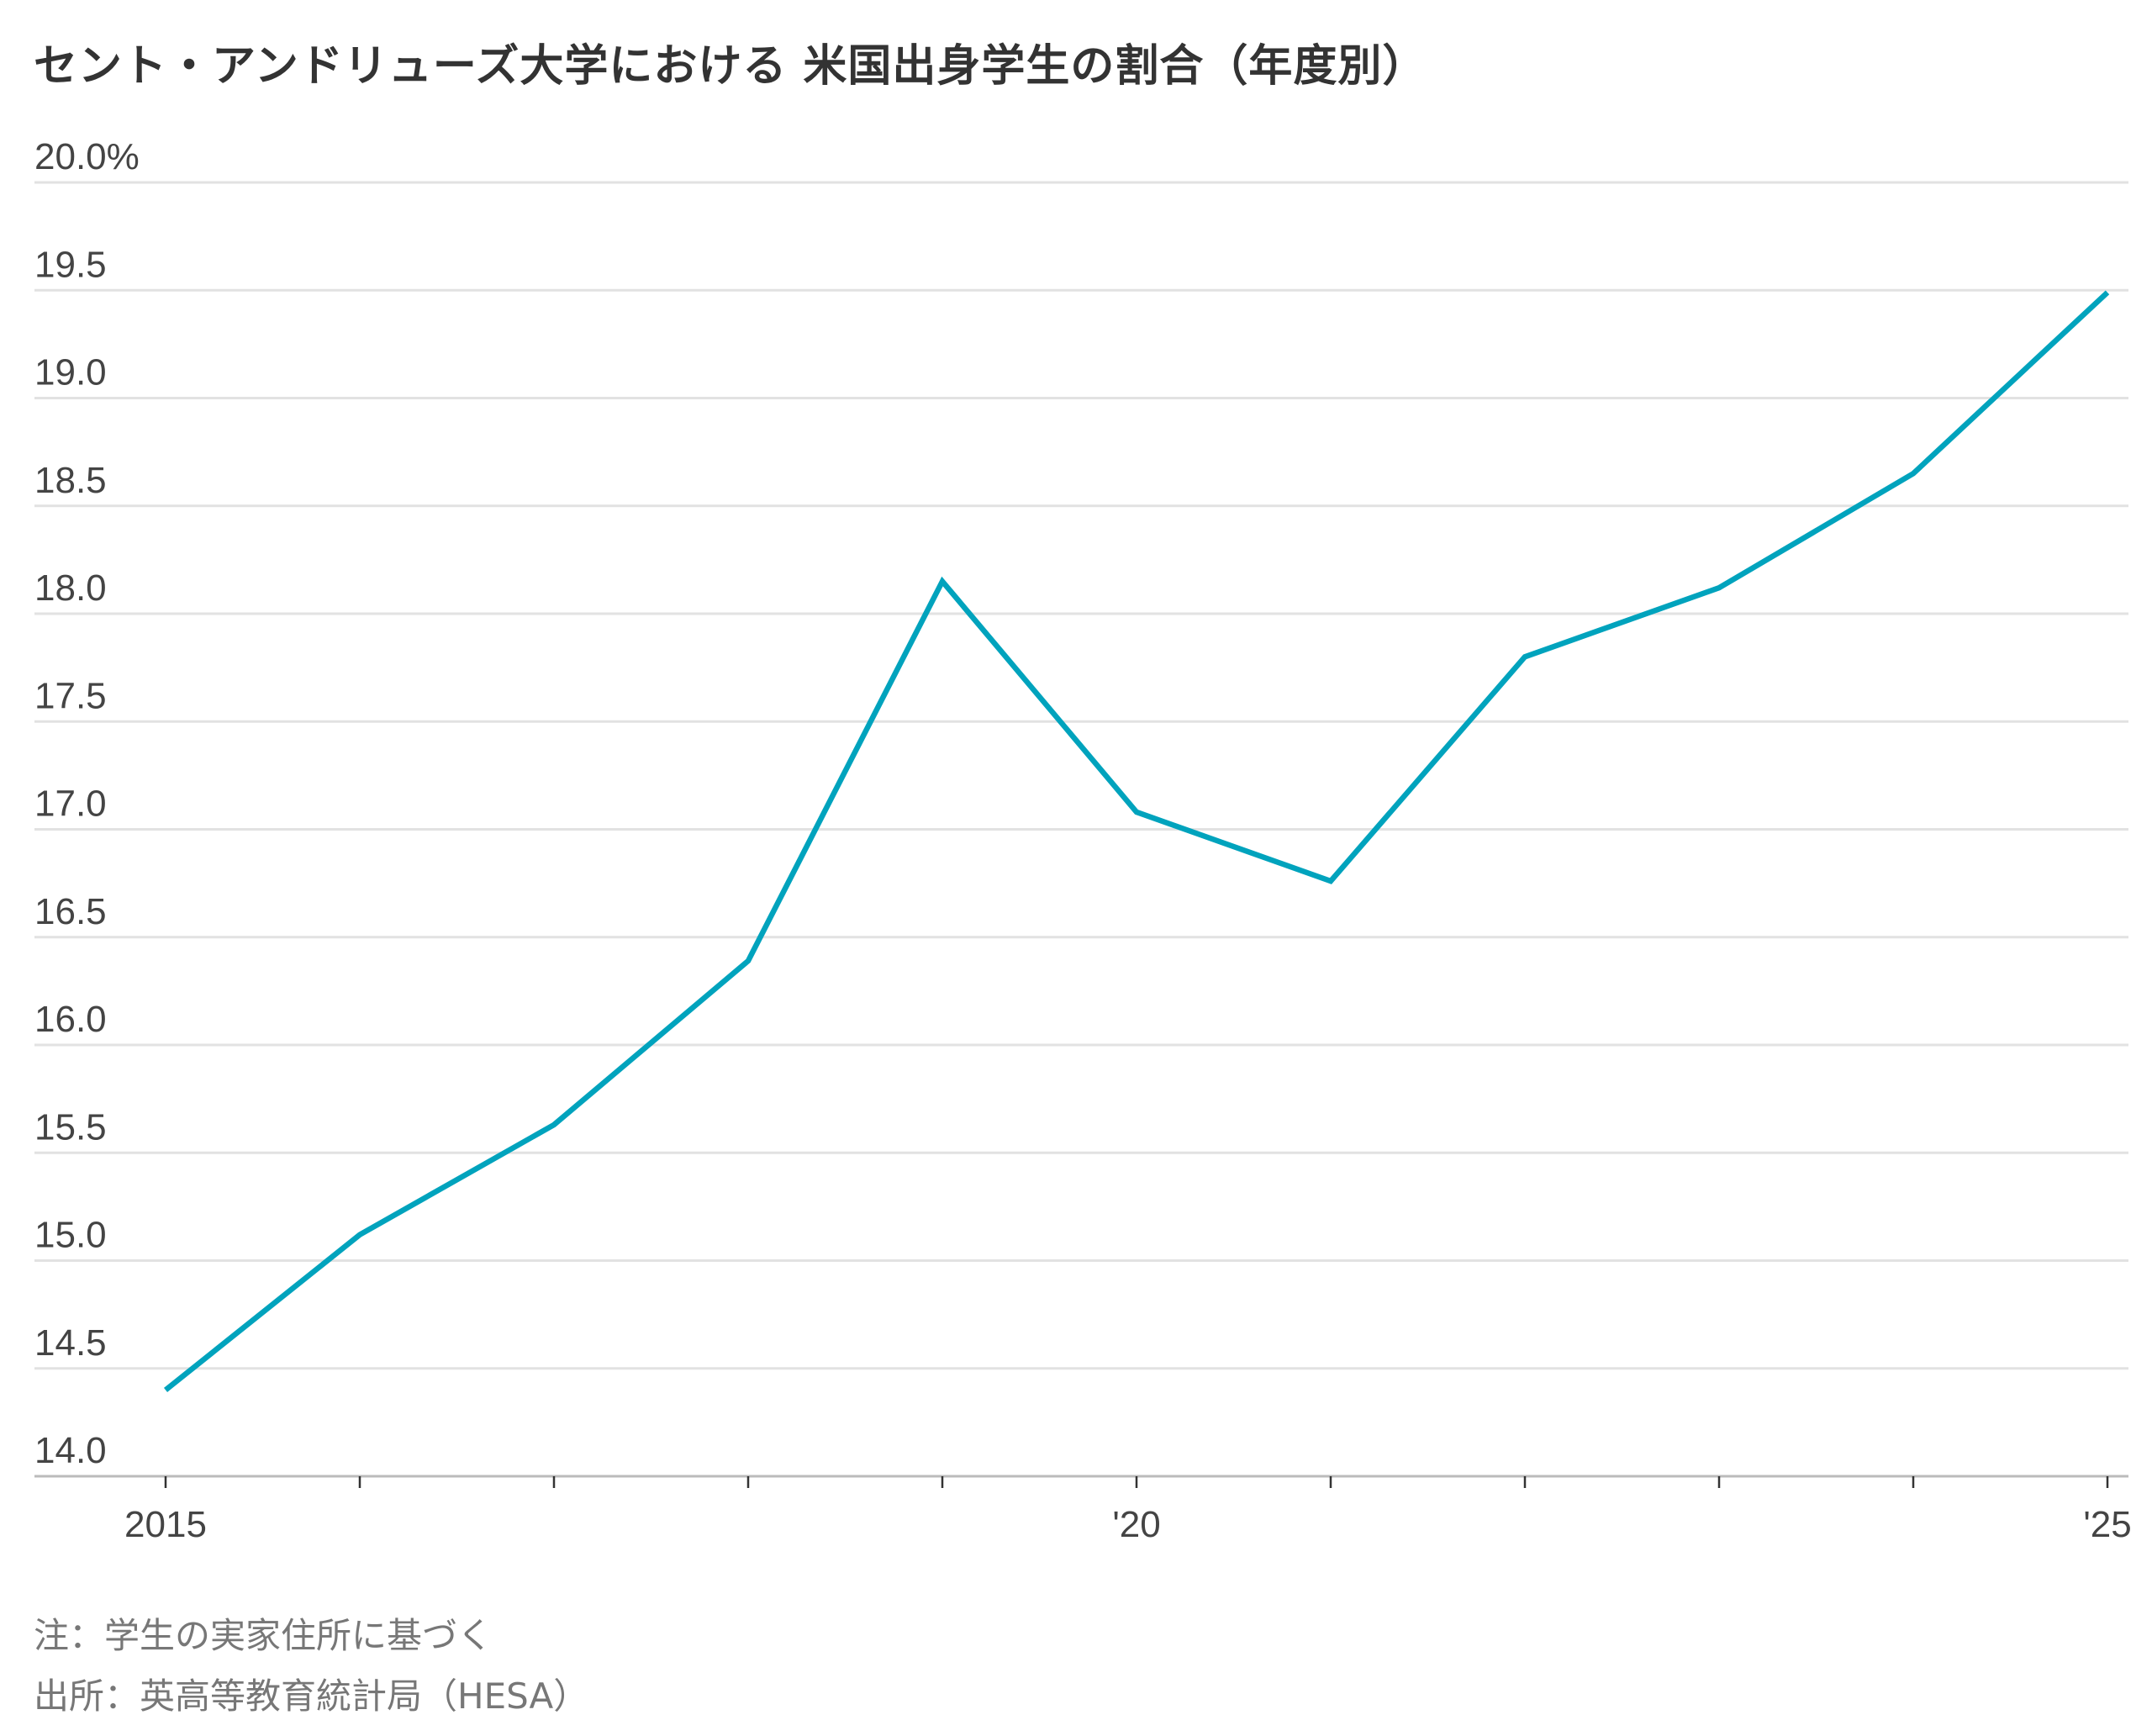  What do you see at coordinates (70, 1343) in the screenshot?
I see `y-tick-label: 14.5` at bounding box center [70, 1343].